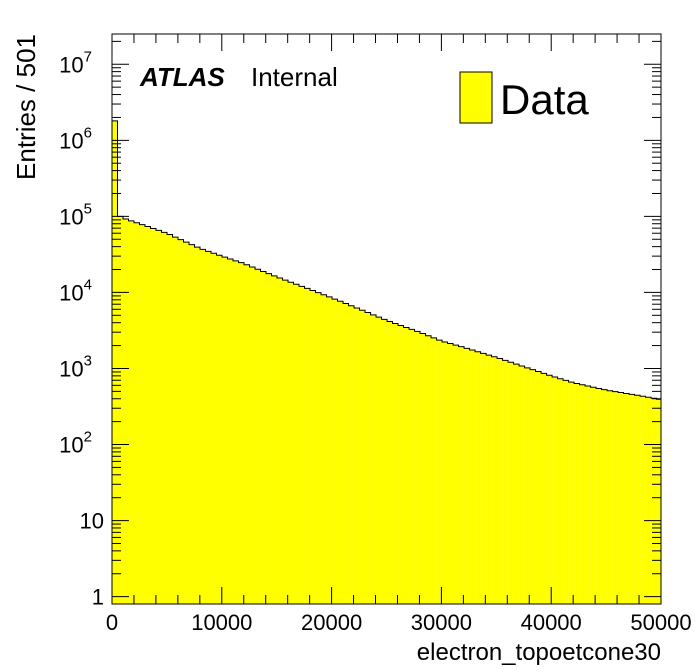 The image size is (696, 672). I want to click on y-tick-label: 10², so click(75, 443).